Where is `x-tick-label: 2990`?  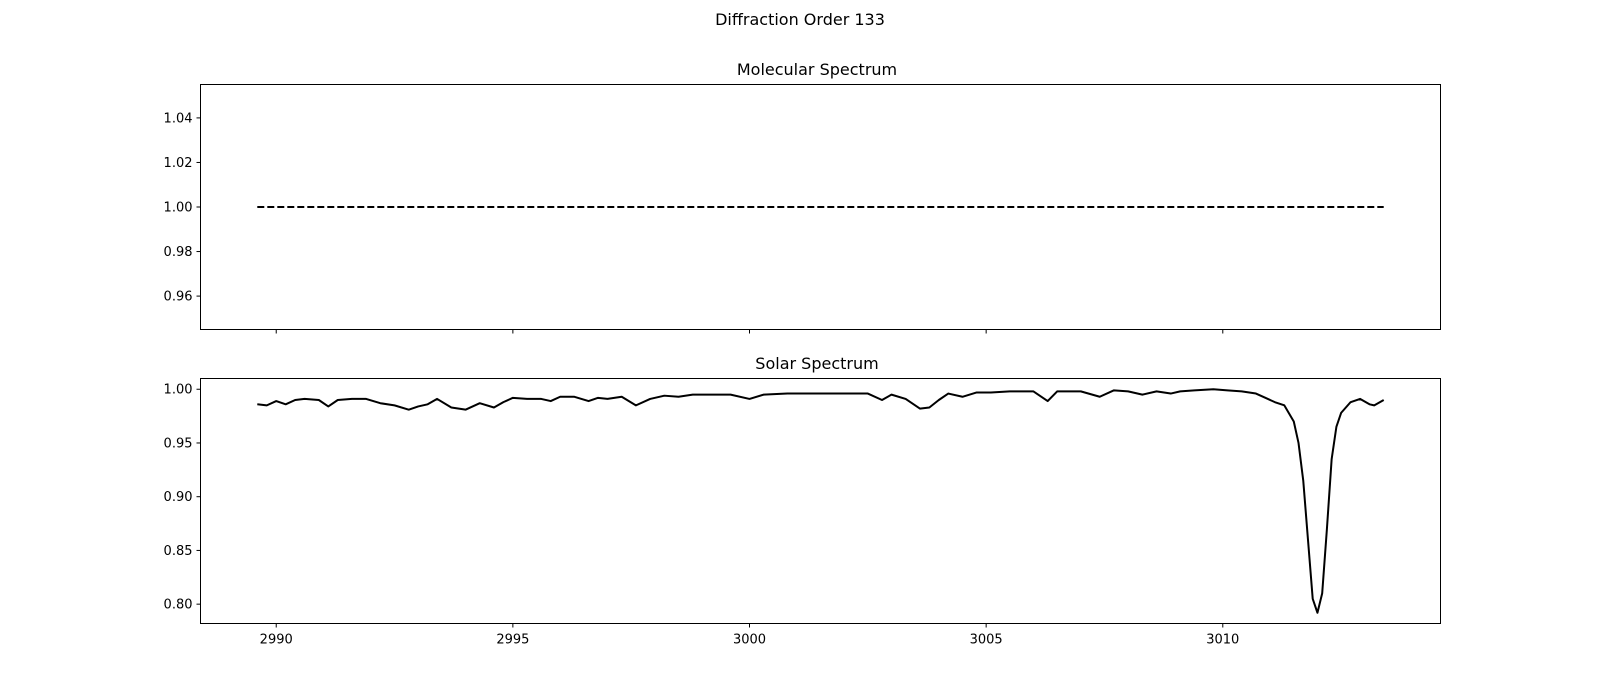
x-tick-label: 2990 is located at coordinates (276, 640).